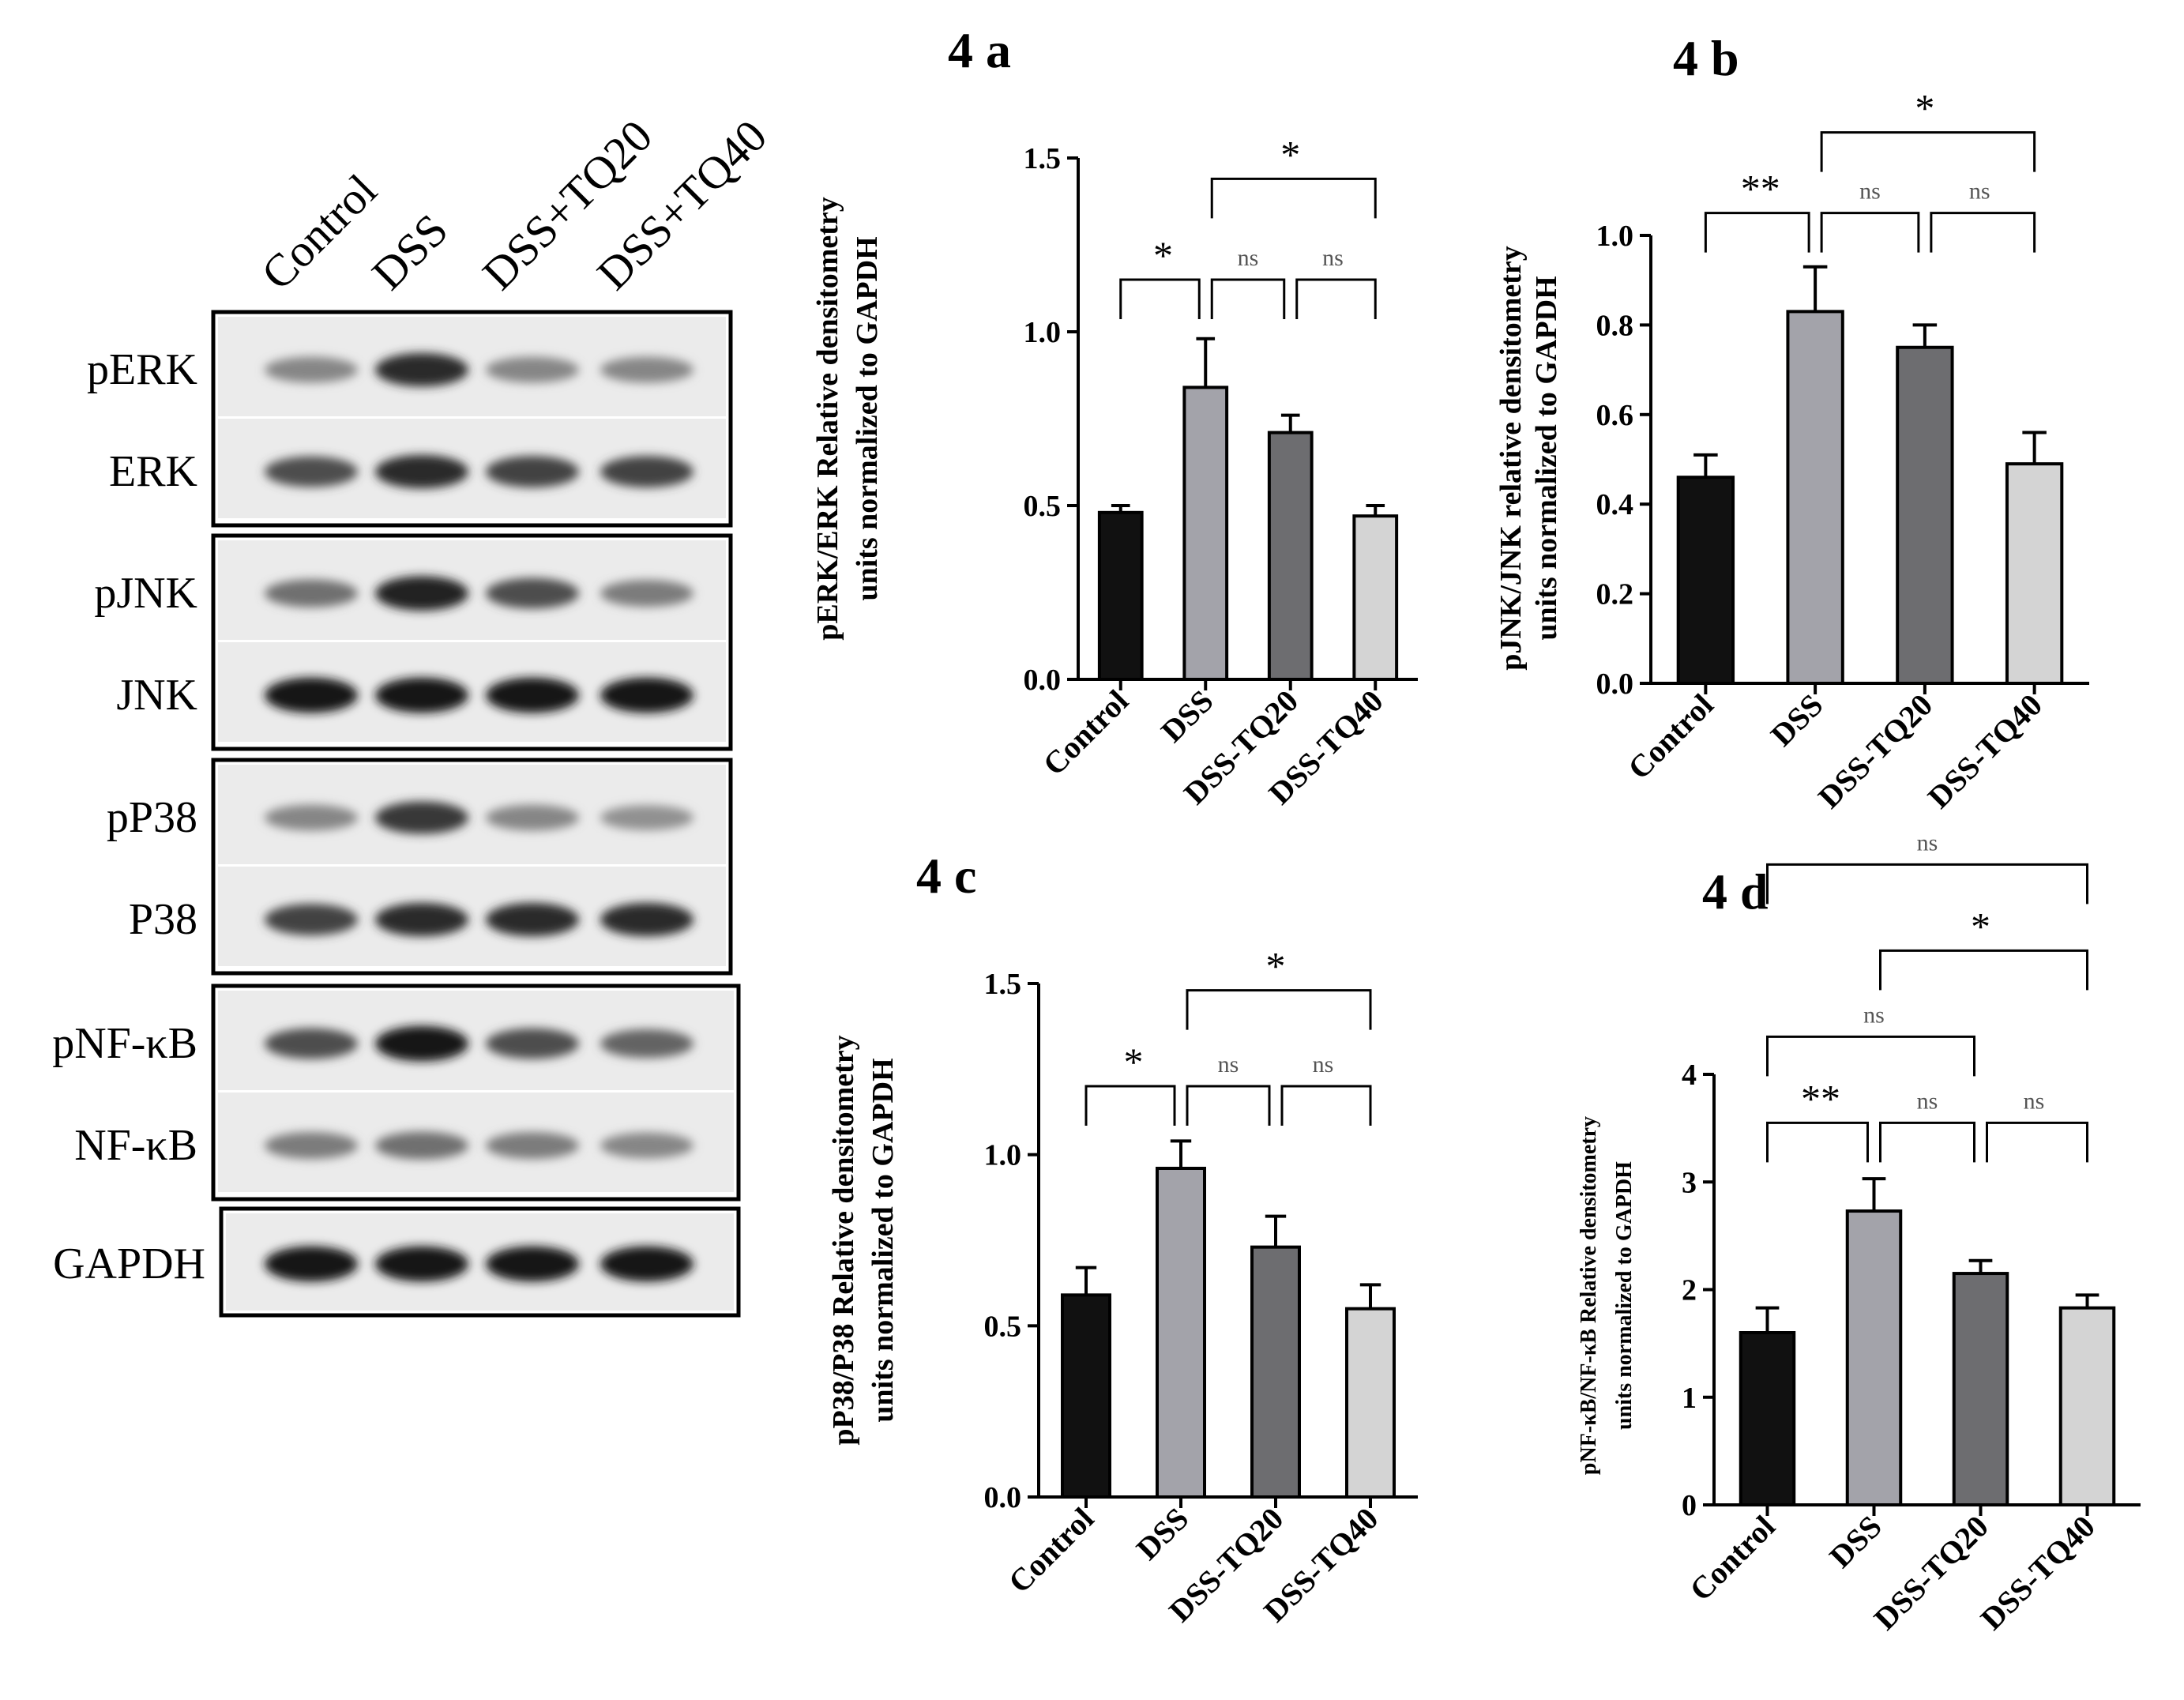 Image resolution: width=2184 pixels, height=1700 pixels. I want to click on blot-row-label: pJNK, so click(145, 593).